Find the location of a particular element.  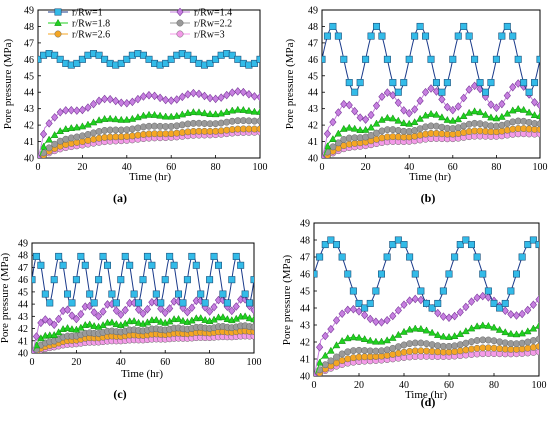

legend-item: r/Rw=1 is located at coordinates (75, 13).